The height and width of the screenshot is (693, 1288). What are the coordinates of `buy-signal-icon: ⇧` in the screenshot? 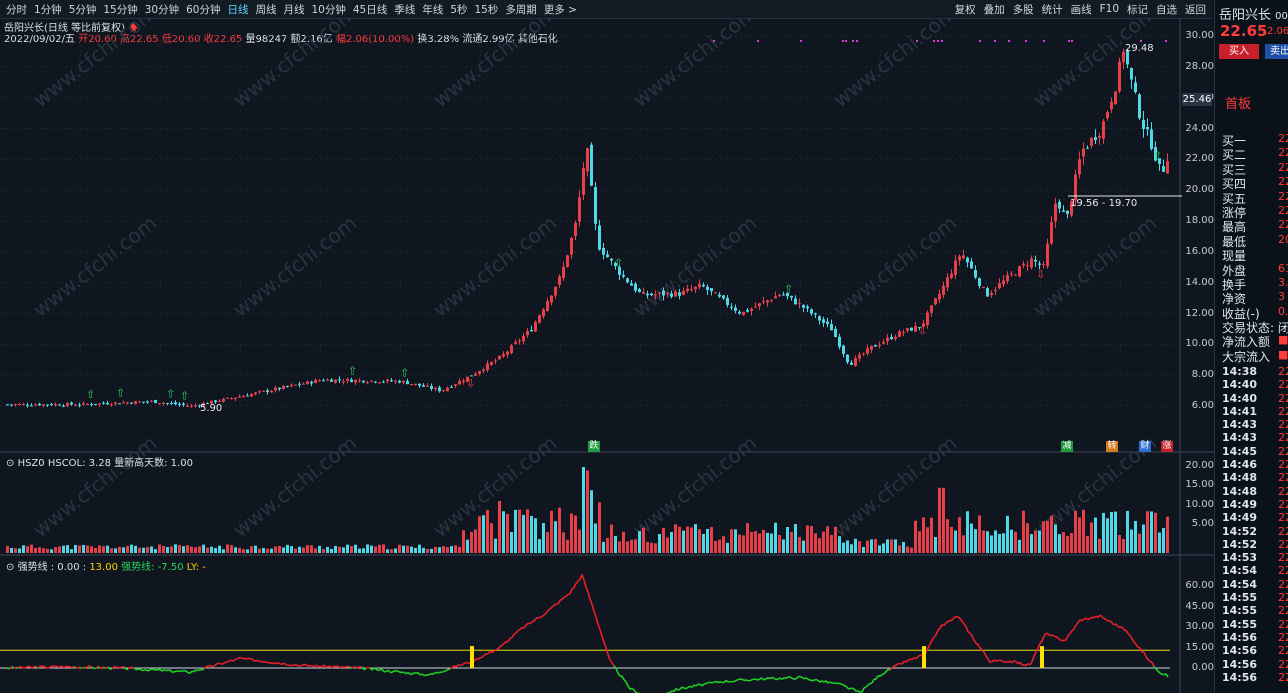 It's located at (170, 394).